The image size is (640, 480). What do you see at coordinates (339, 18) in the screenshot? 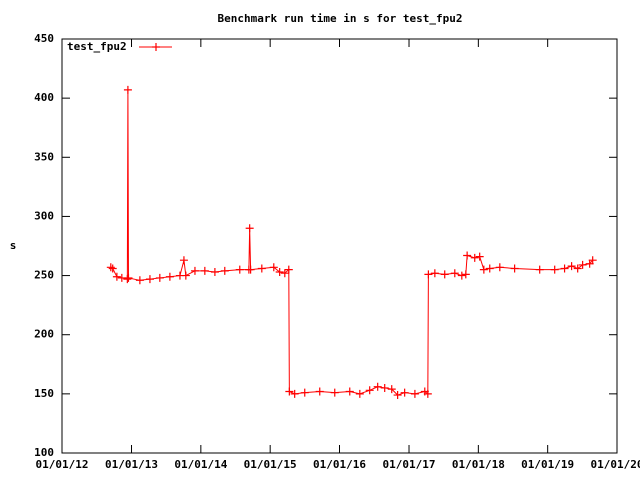
I see `chart-title: Benchmark run time in s for test_fpu2` at bounding box center [339, 18].